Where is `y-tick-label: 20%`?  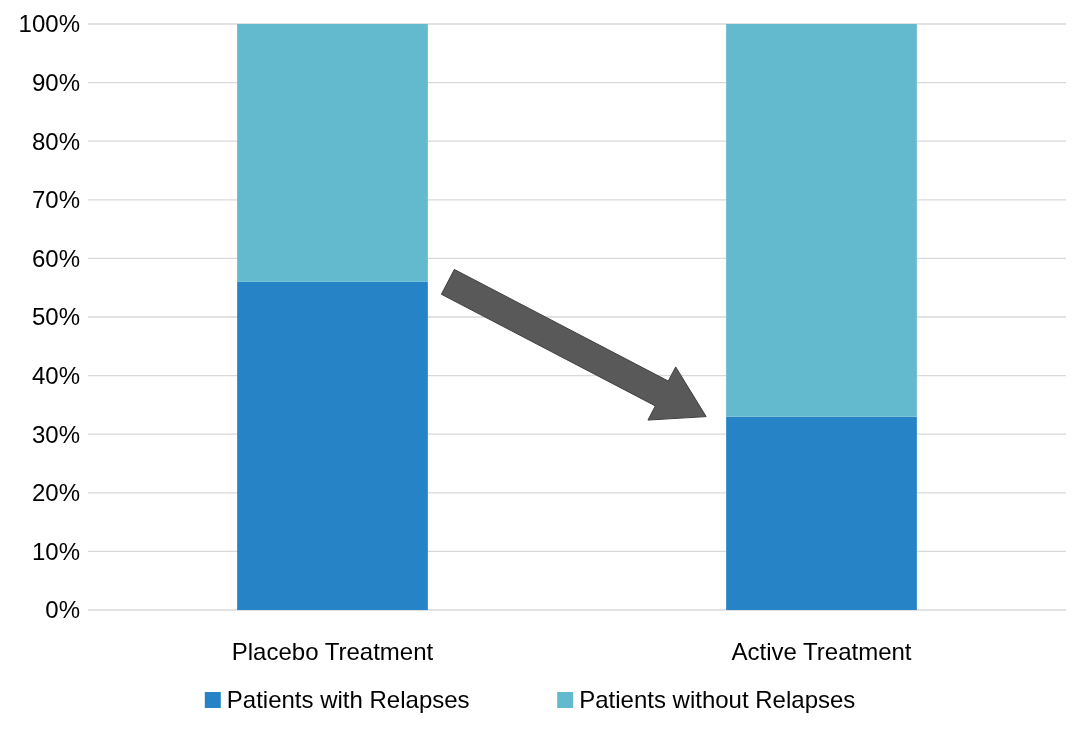 y-tick-label: 20% is located at coordinates (55, 493).